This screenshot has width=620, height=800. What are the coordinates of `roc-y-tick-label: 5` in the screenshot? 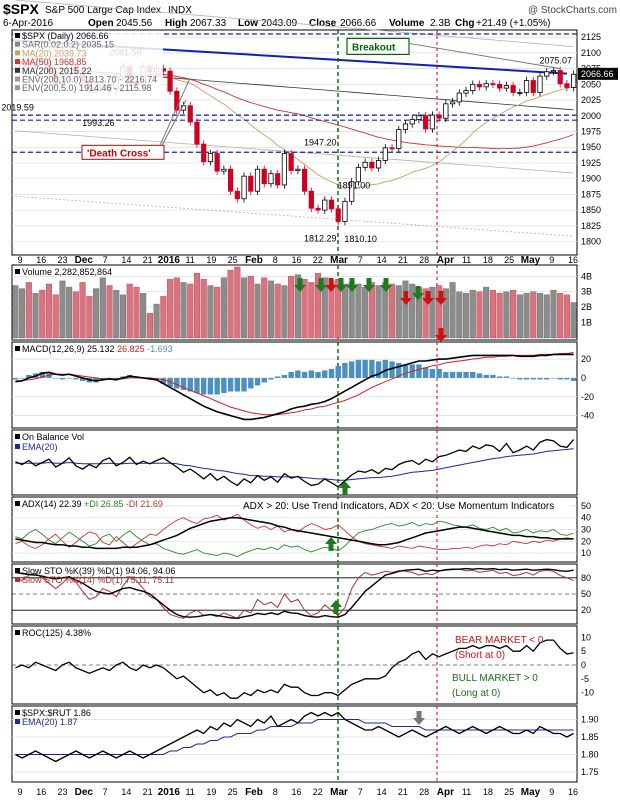 It's located at (583, 651).